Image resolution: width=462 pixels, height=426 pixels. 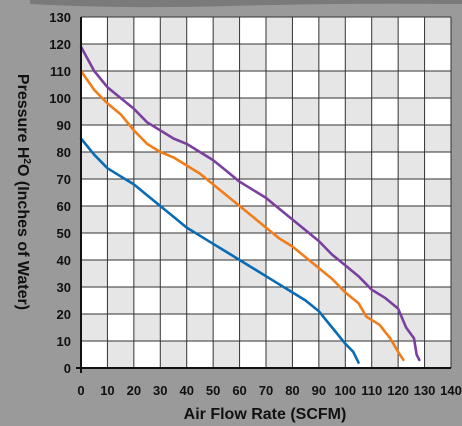 What do you see at coordinates (64, 233) in the screenshot?
I see `y-tick-label: 50` at bounding box center [64, 233].